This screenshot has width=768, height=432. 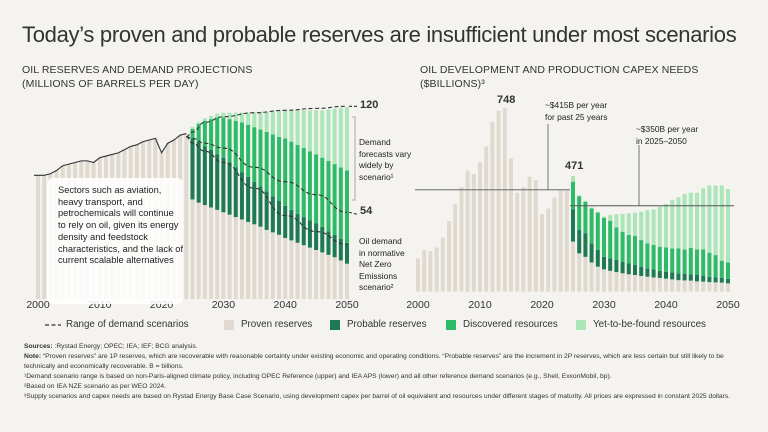 I want to click on legend-probable: Probable reserves, so click(x=378, y=324).